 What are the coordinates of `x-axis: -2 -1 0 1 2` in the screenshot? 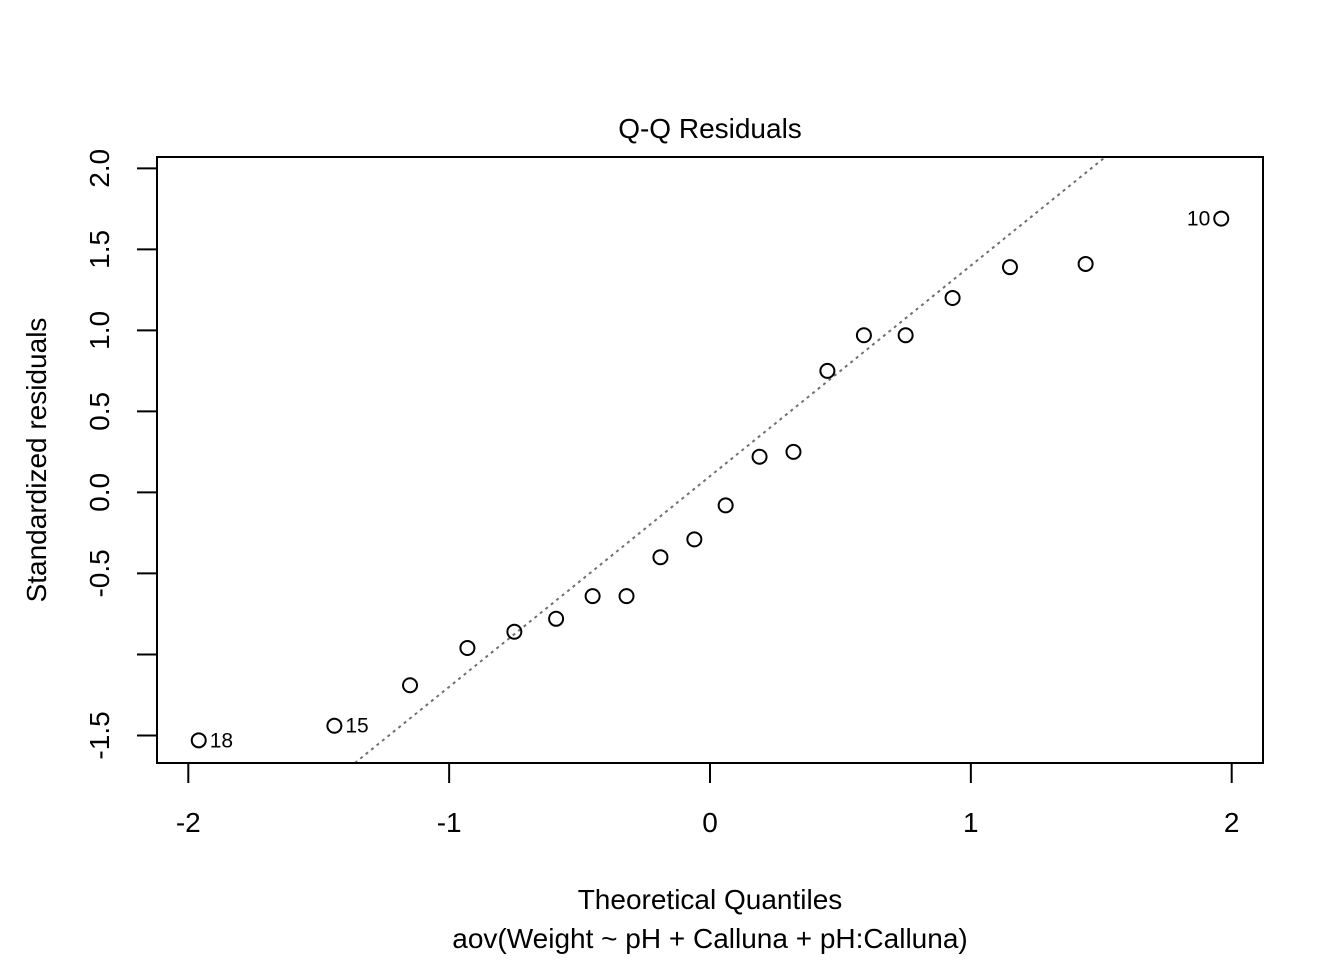 It's located at (708, 800).